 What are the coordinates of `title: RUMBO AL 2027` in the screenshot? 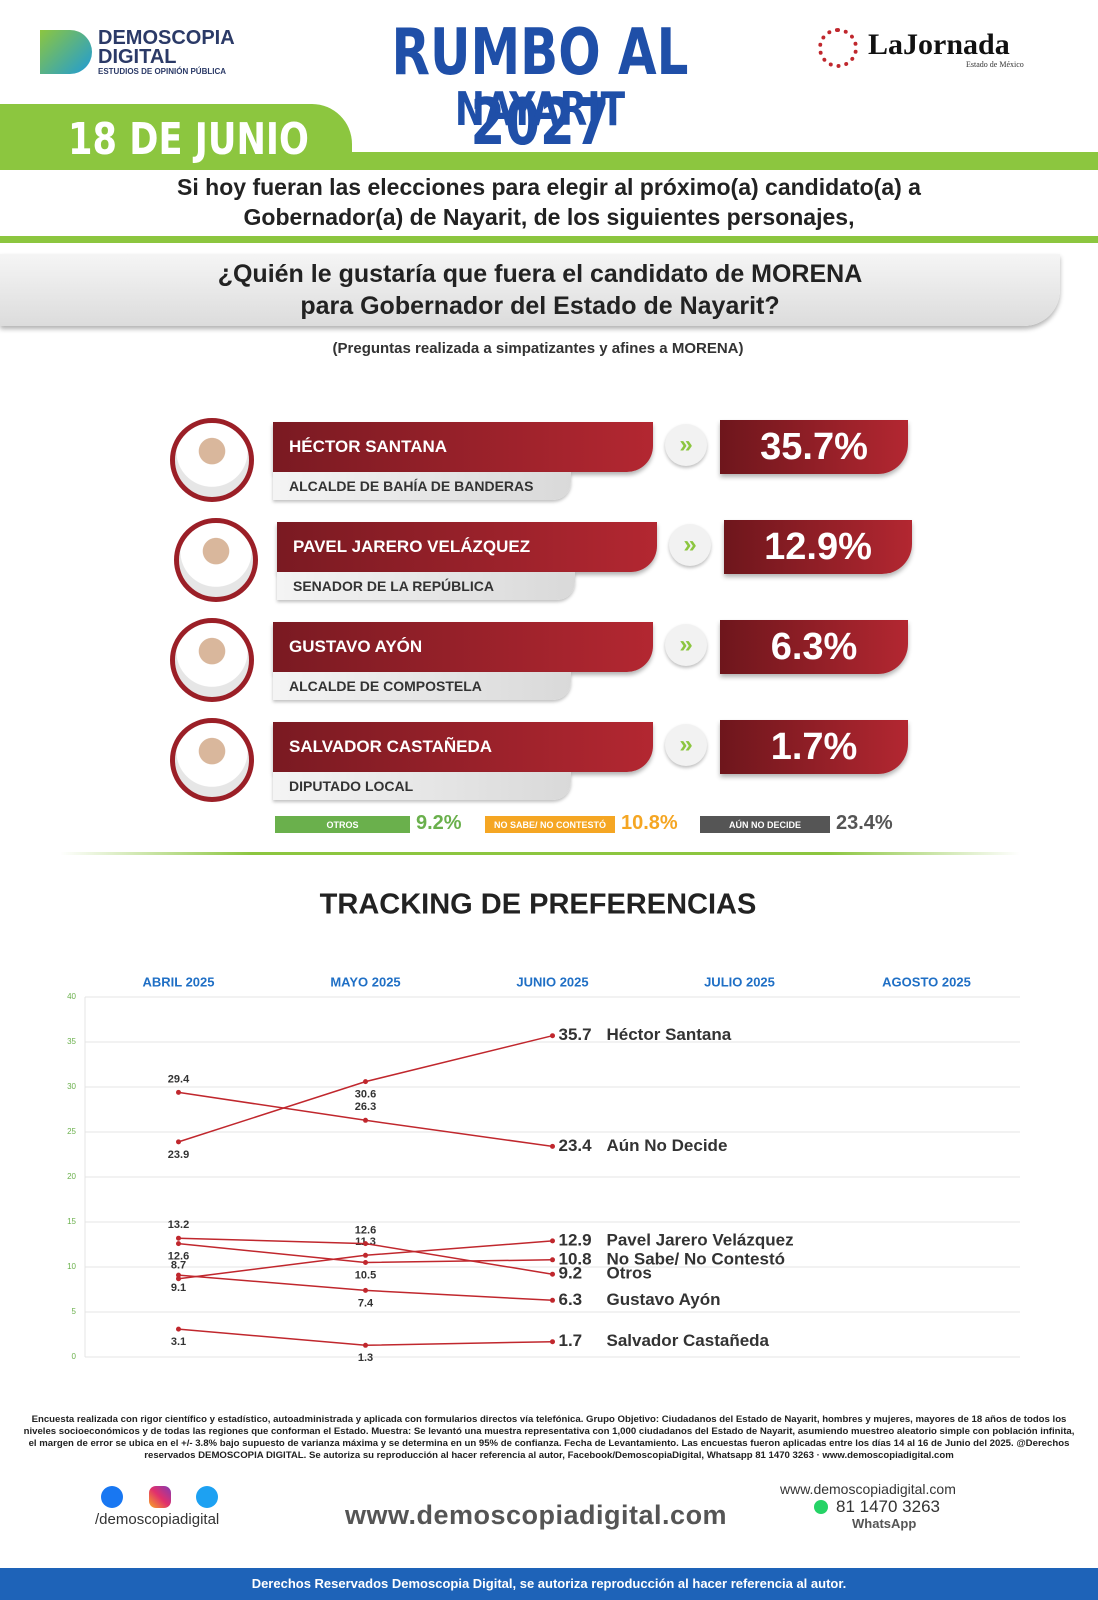 It's located at (540, 88).